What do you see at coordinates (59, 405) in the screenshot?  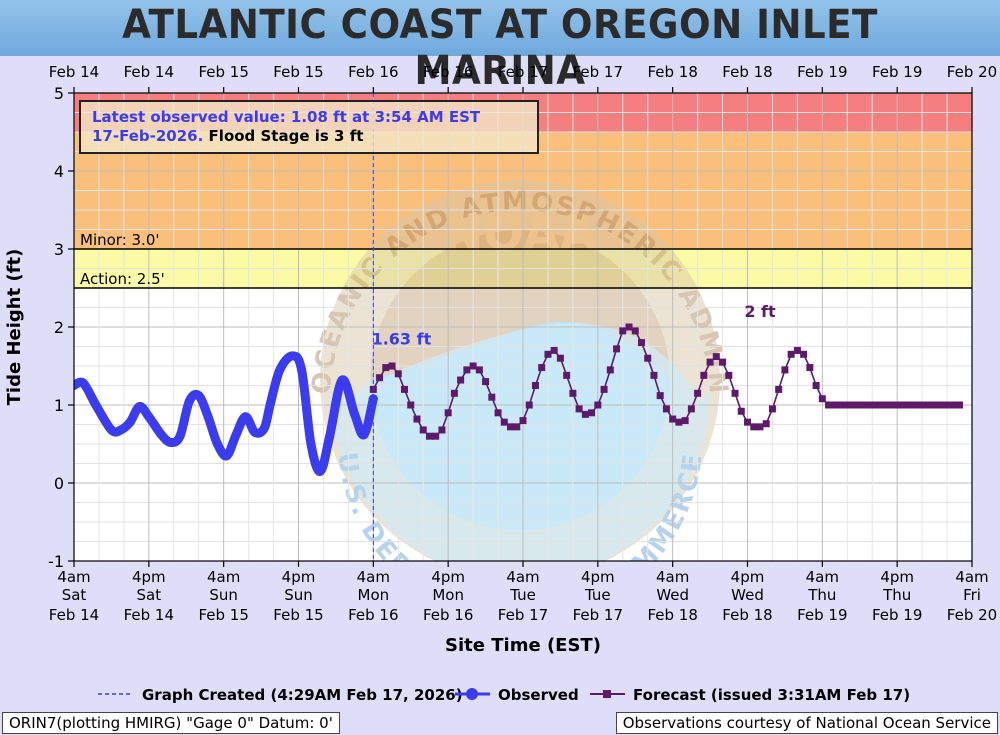 I see `y-tick-label: 1` at bounding box center [59, 405].